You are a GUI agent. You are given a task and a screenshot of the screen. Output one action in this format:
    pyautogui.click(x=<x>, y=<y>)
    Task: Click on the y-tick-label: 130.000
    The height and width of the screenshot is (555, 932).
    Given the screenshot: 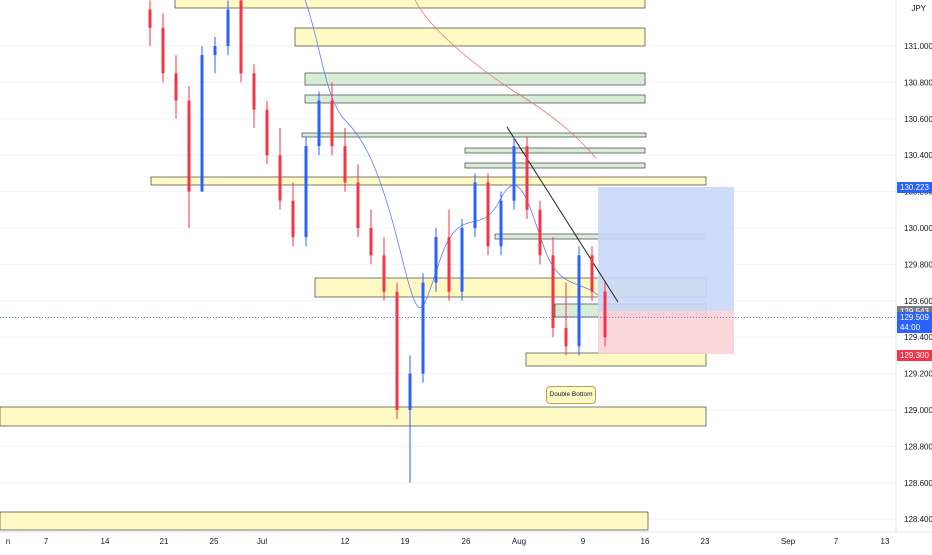 What is the action you would take?
    pyautogui.click(x=918, y=228)
    